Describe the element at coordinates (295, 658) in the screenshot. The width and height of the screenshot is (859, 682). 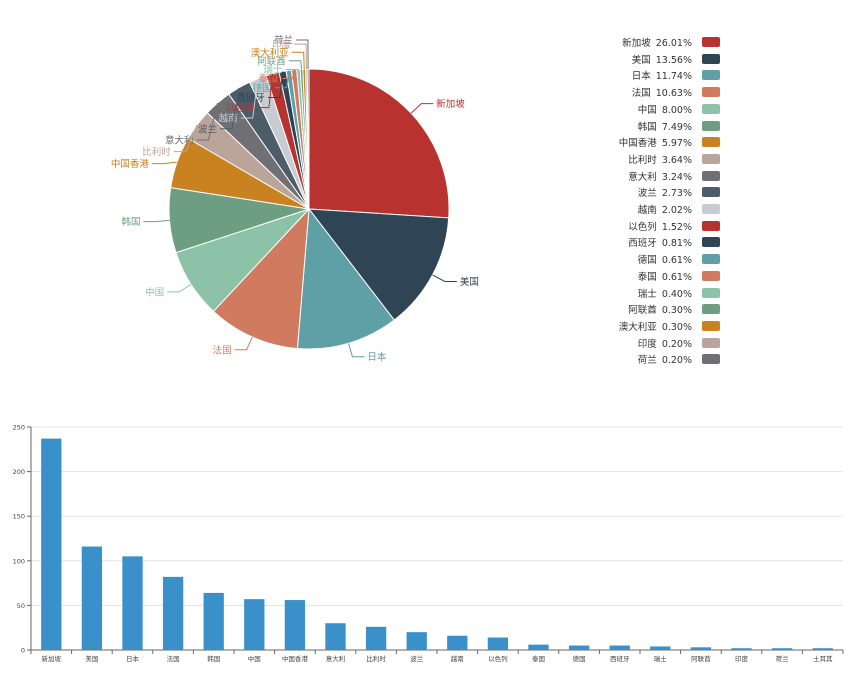
I see `x-tick-label: 中国香港` at that location.